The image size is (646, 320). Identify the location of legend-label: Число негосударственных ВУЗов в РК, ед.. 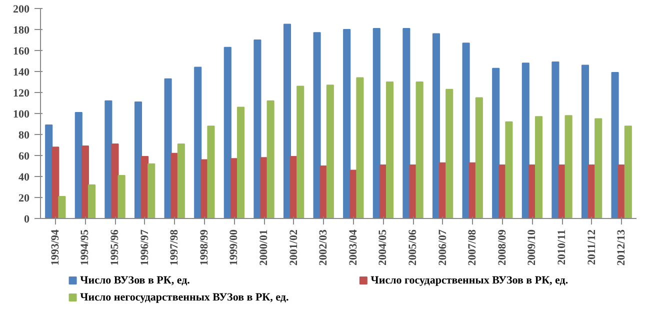
(184, 298).